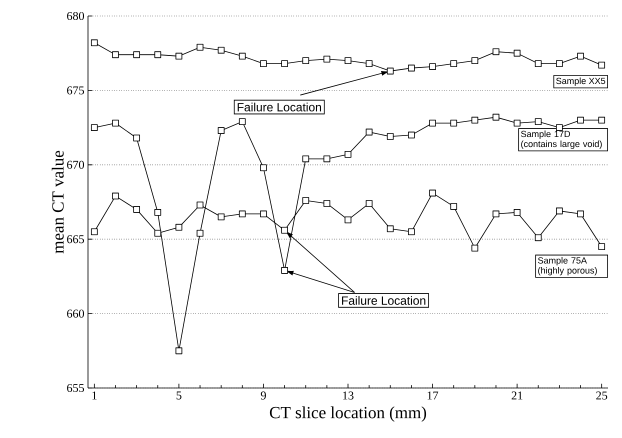 Image resolution: width=622 pixels, height=438 pixels. What do you see at coordinates (567, 266) in the screenshot?
I see `series-label: Sample 75A (highly porous)` at bounding box center [567, 266].